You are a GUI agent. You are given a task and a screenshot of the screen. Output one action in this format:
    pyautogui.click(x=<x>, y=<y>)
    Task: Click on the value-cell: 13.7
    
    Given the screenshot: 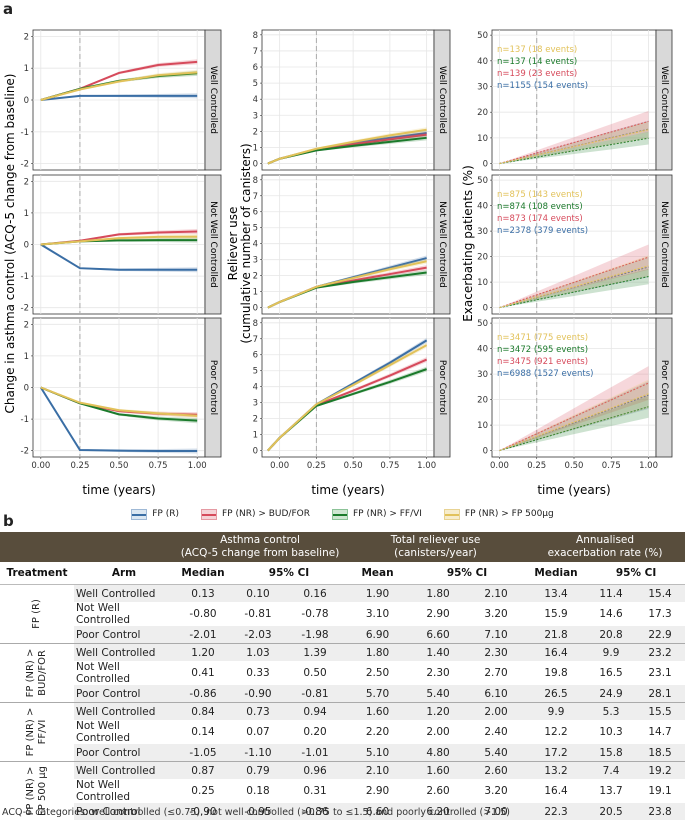 What is the action you would take?
    pyautogui.click(x=611, y=791)
    